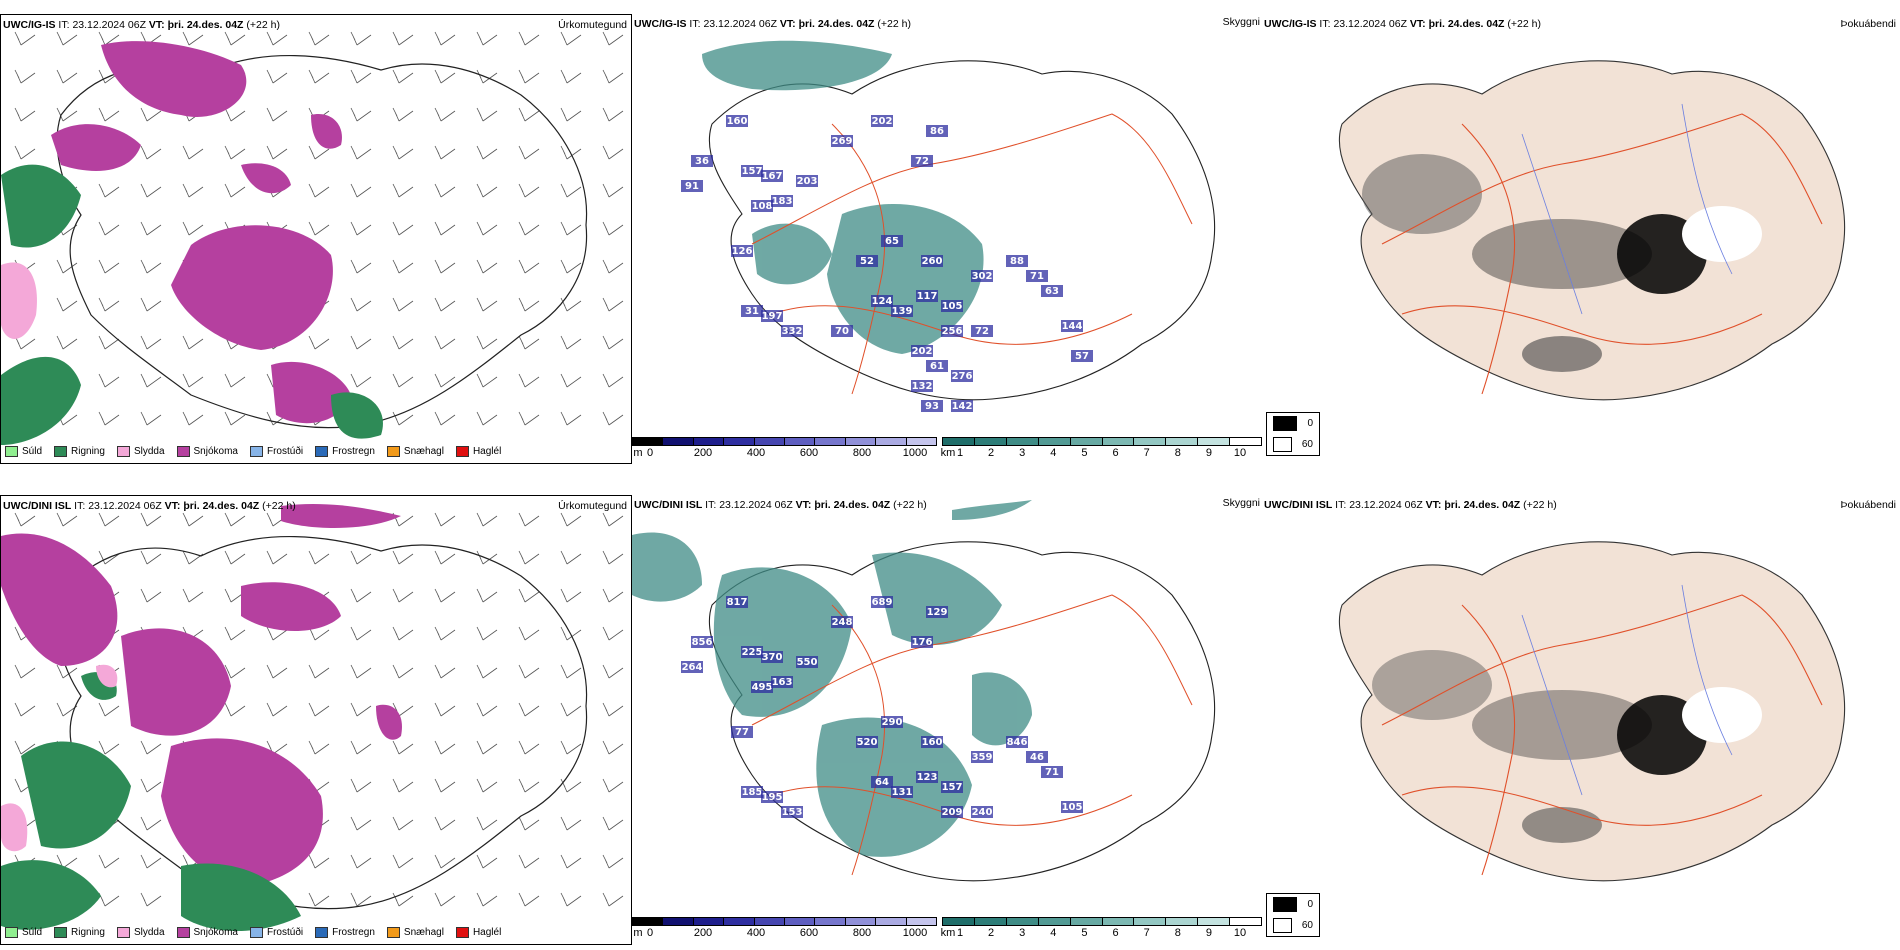  What do you see at coordinates (638, 933) in the screenshot?
I see `colorbar-unit: m` at bounding box center [638, 933].